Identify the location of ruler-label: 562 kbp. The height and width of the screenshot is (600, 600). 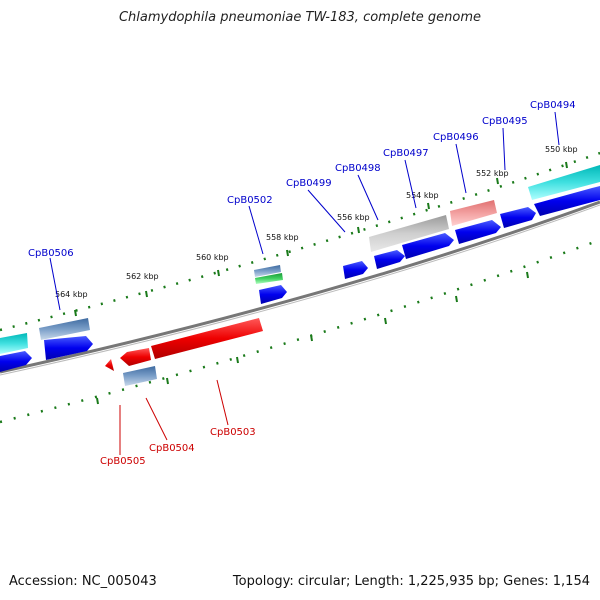
(142, 276).